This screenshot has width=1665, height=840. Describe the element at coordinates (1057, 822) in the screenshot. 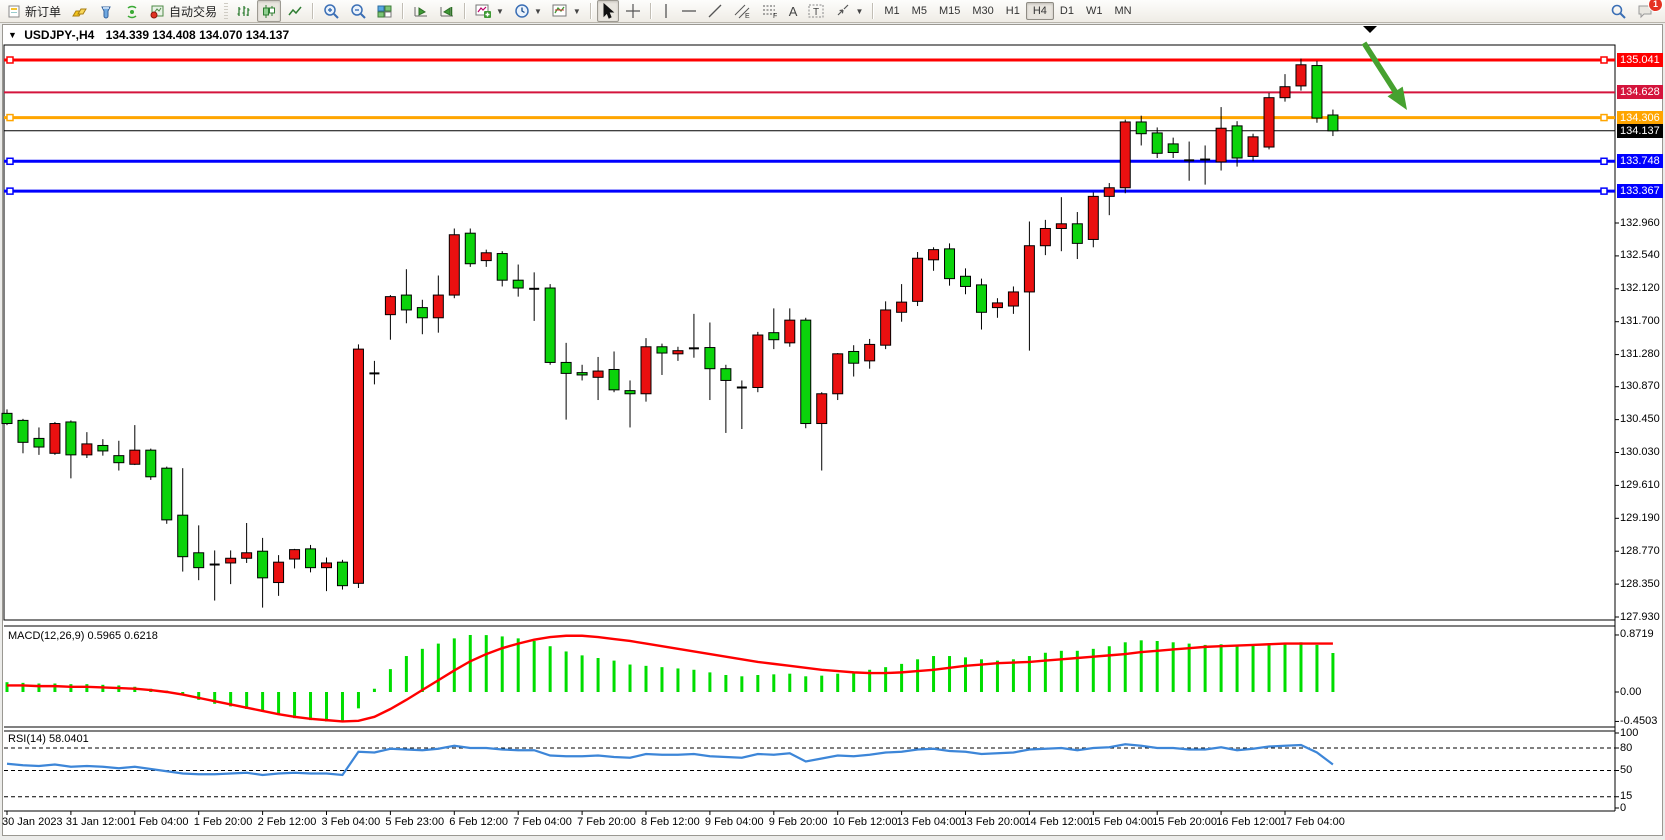

I see `date-label: 14 Feb 12:00` at that location.